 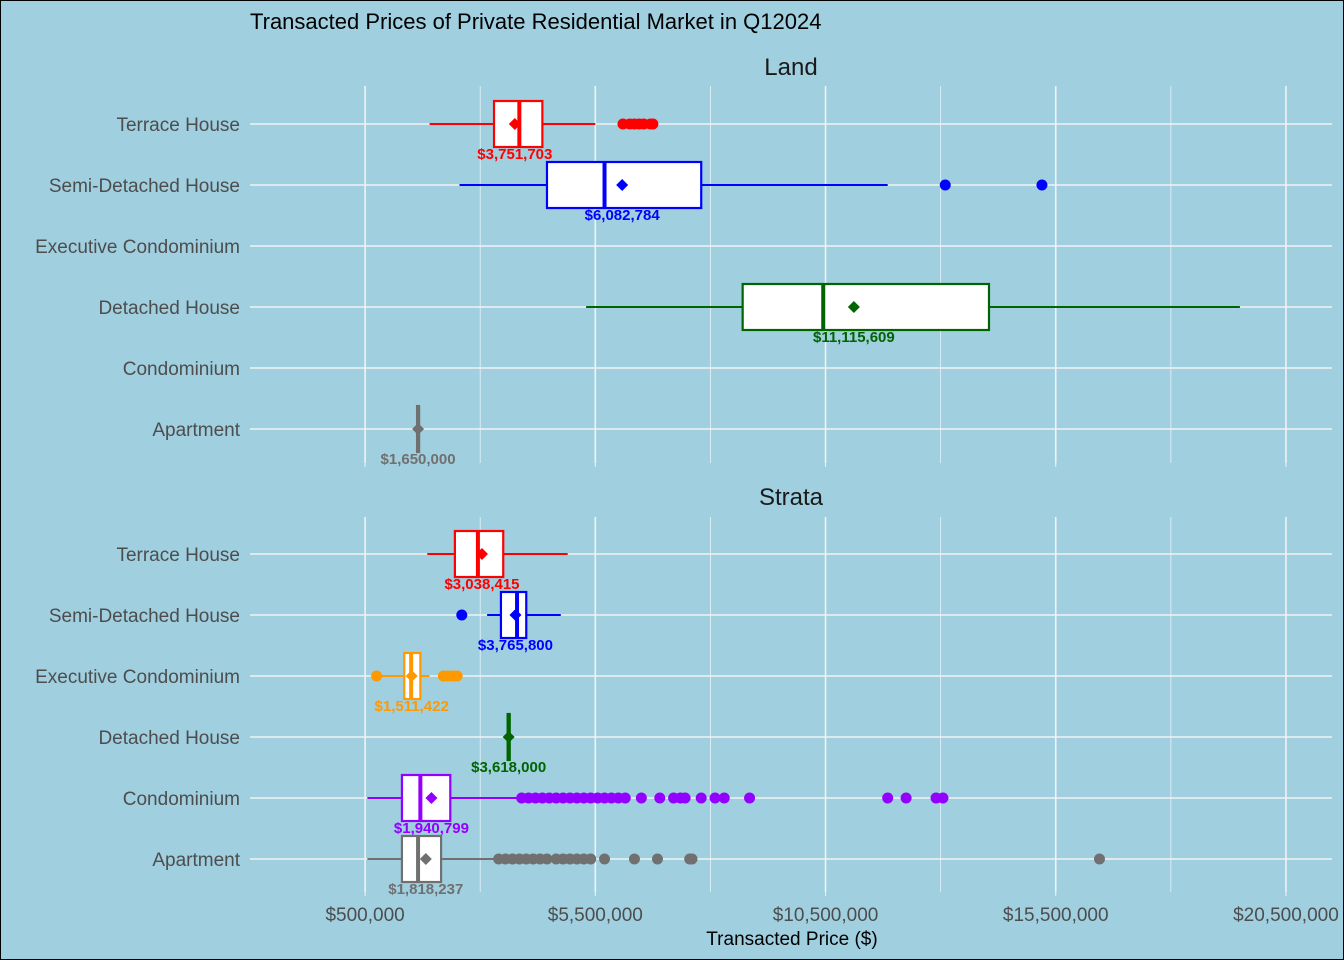 What do you see at coordinates (791, 497) in the screenshot?
I see `facet-title-strata: Strata` at bounding box center [791, 497].